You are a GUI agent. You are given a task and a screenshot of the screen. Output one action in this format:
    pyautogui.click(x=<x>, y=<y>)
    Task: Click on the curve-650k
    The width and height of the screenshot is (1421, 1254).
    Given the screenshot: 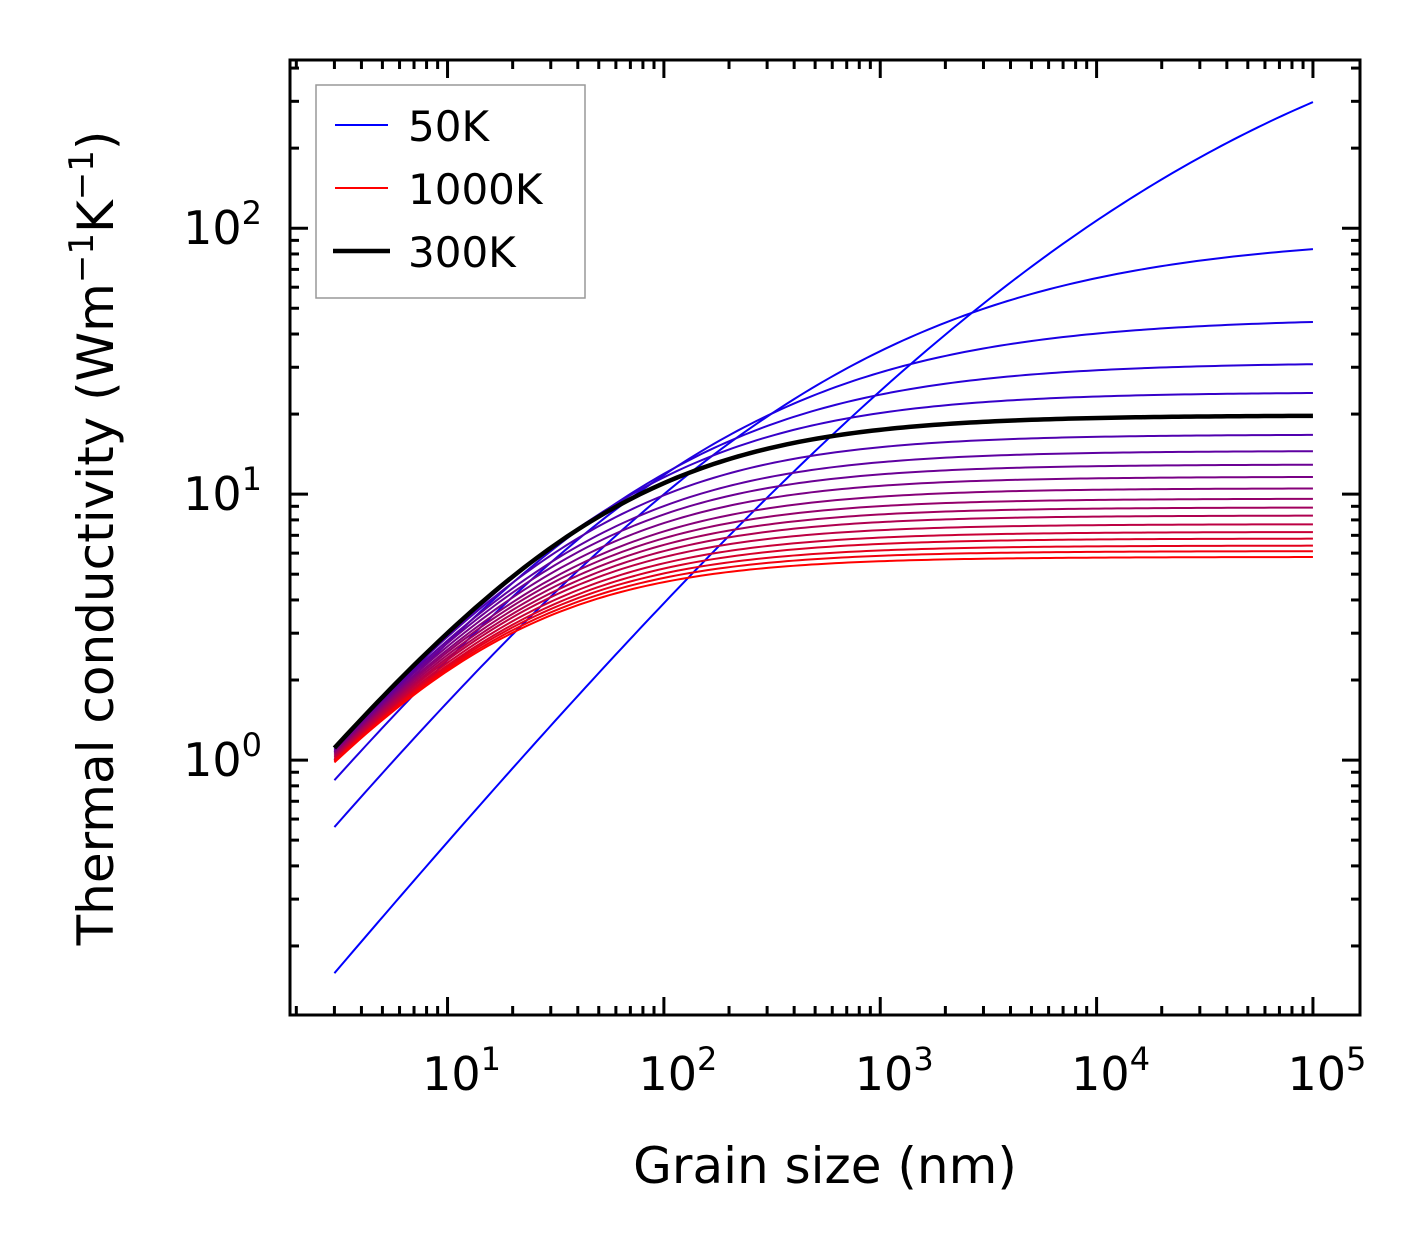 What is the action you would take?
    pyautogui.click(x=823, y=631)
    